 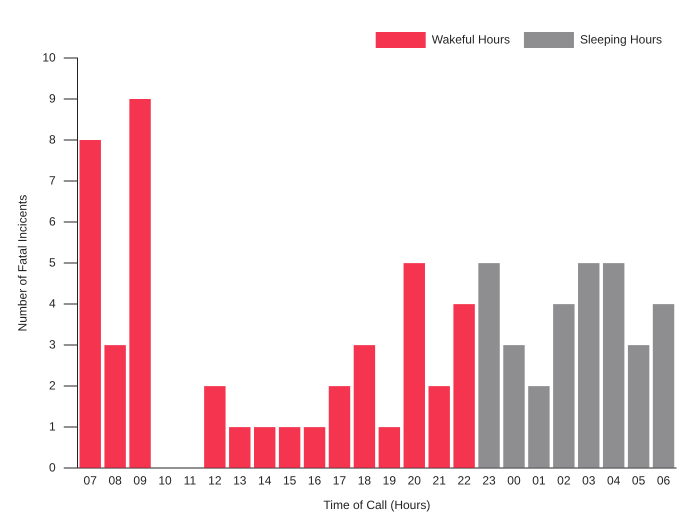 I want to click on x-tick-label: 21, so click(x=439, y=481).